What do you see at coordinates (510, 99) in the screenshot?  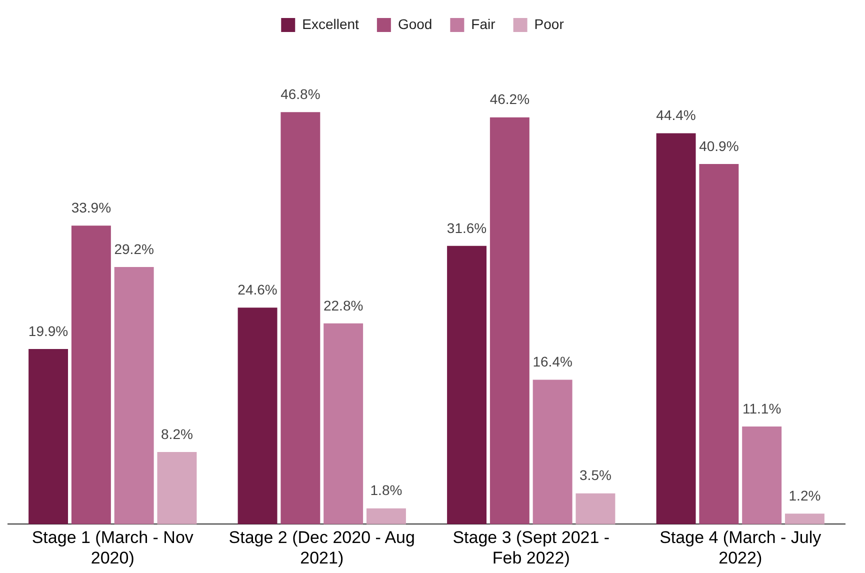 I see `data-label: 46.2%` at bounding box center [510, 99].